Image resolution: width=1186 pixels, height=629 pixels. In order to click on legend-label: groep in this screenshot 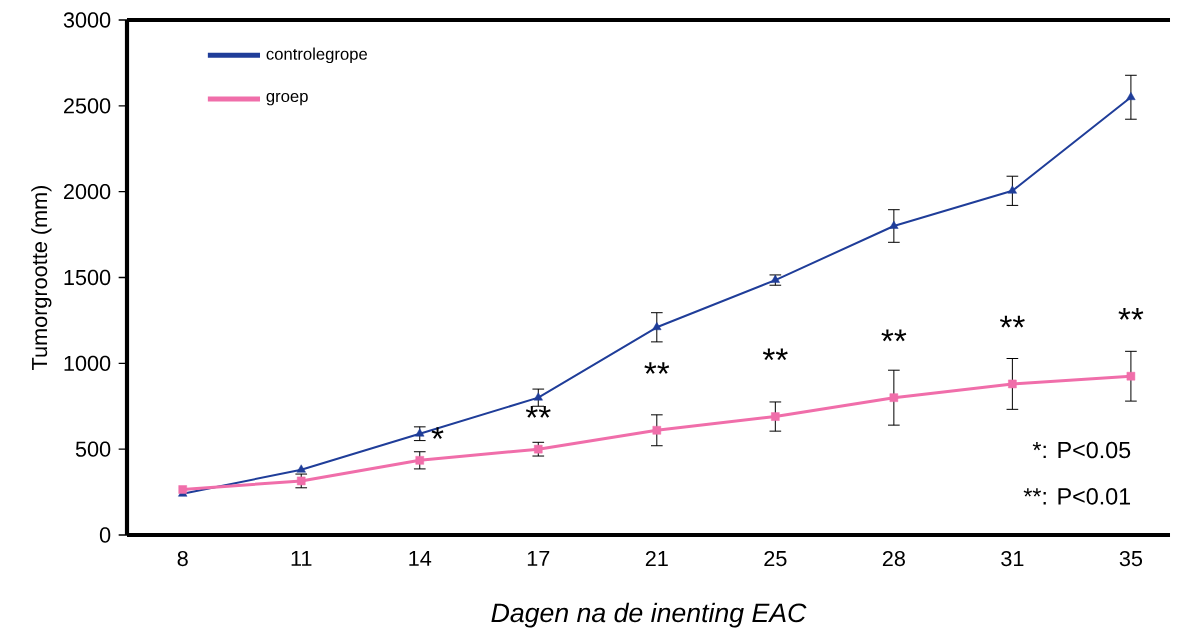, I will do `click(287, 99)`.